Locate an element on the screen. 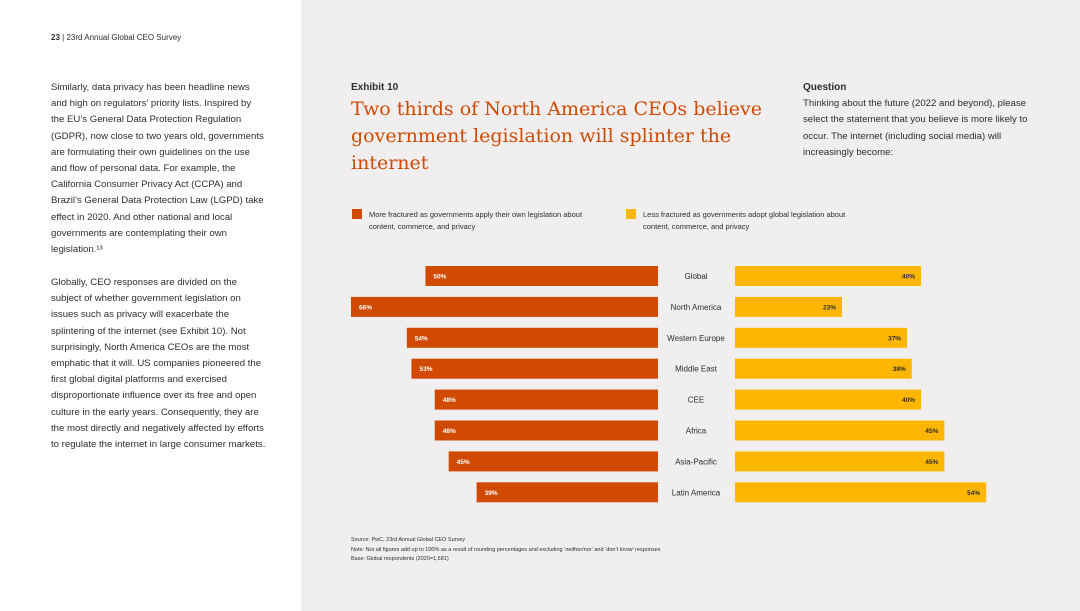  base-note: Base: Global respondents (2020=1,581) is located at coordinates (400, 559).